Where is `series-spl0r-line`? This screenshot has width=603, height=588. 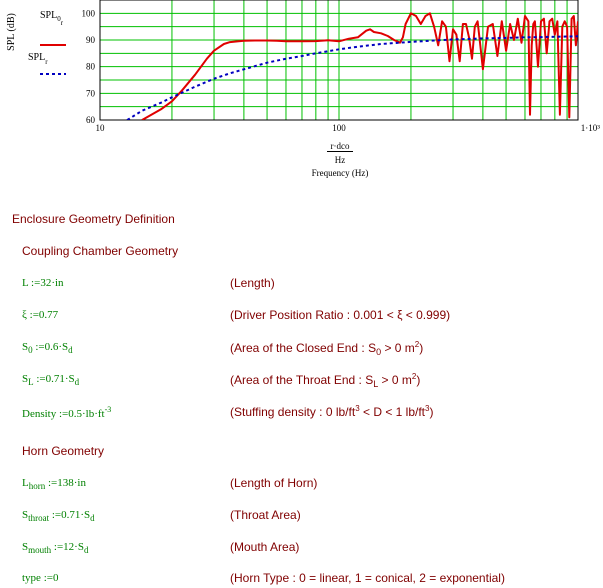 series-spl0r-line is located at coordinates (359, 66).